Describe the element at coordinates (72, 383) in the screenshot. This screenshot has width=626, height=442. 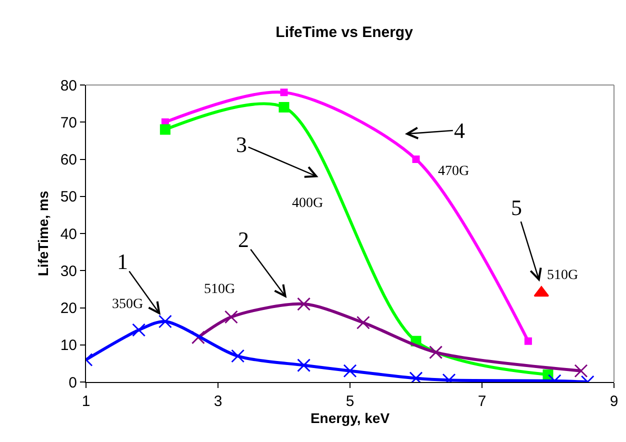
I see `y-tick-label: 0` at that location.